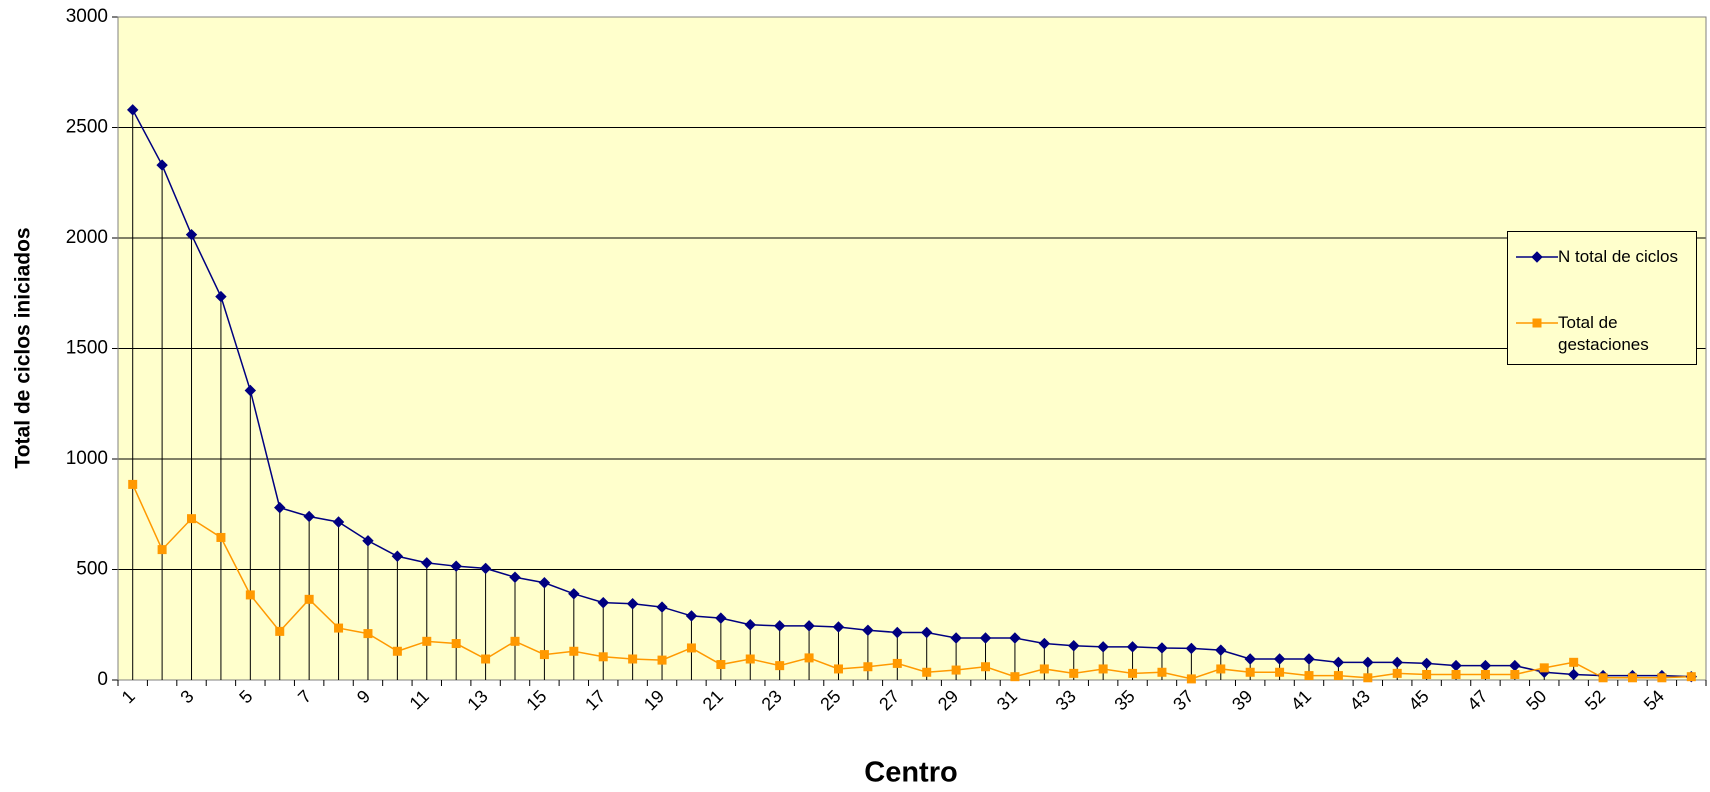 The image size is (1710, 792). Describe the element at coordinates (477, 700) in the screenshot. I see `x-tick-label: 13` at that location.